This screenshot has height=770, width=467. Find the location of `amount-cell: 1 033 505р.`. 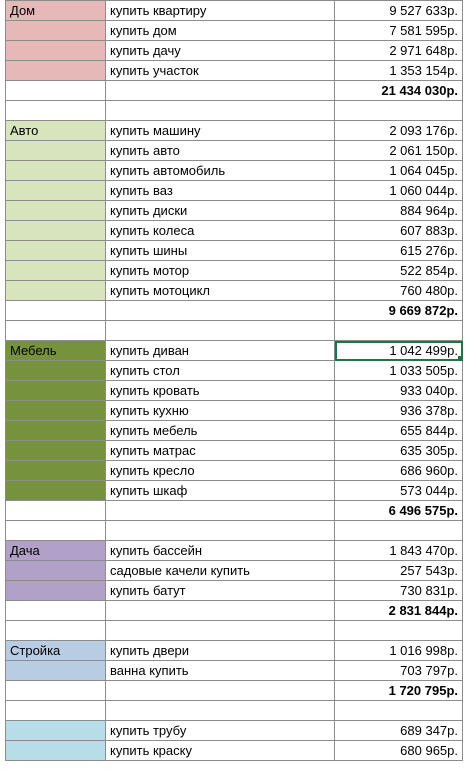

amount-cell: 1 033 505р. is located at coordinates (398, 370).